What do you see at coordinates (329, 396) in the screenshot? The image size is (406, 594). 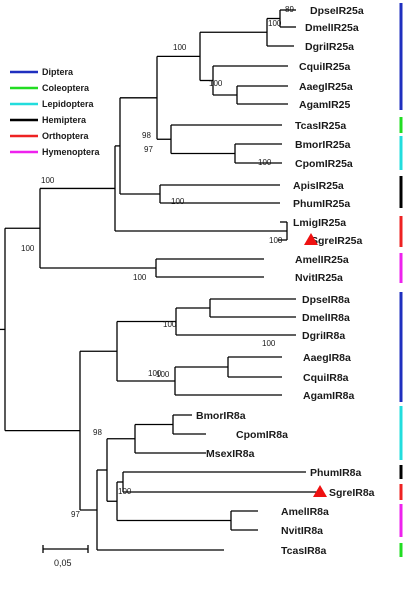 I see `taxon-label: AgamIR8a` at bounding box center [329, 396].